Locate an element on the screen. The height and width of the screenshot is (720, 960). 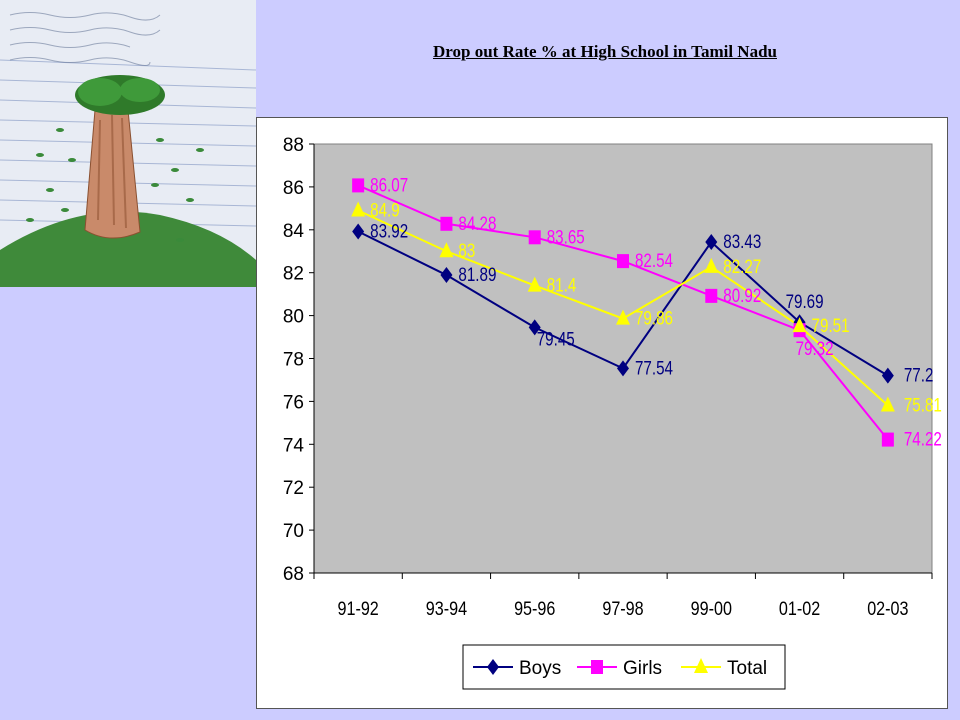
x-tick-label: 95-96 is located at coordinates (534, 609).